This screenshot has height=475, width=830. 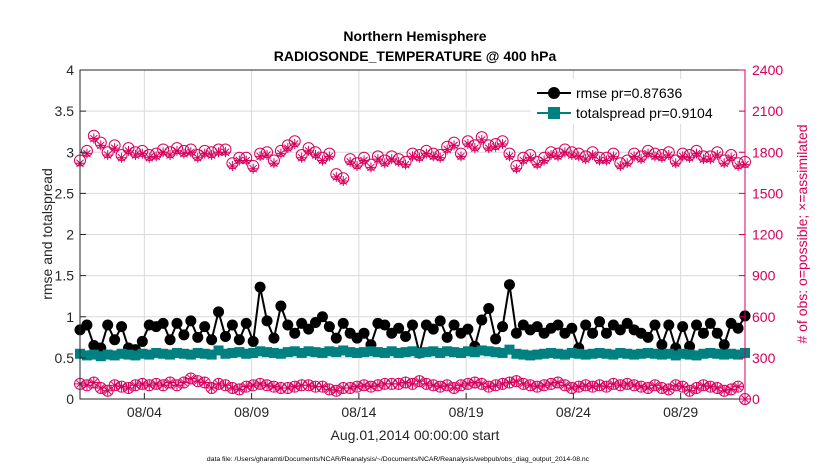 I want to click on y-tick-label-right: 2400, so click(x=767, y=70).